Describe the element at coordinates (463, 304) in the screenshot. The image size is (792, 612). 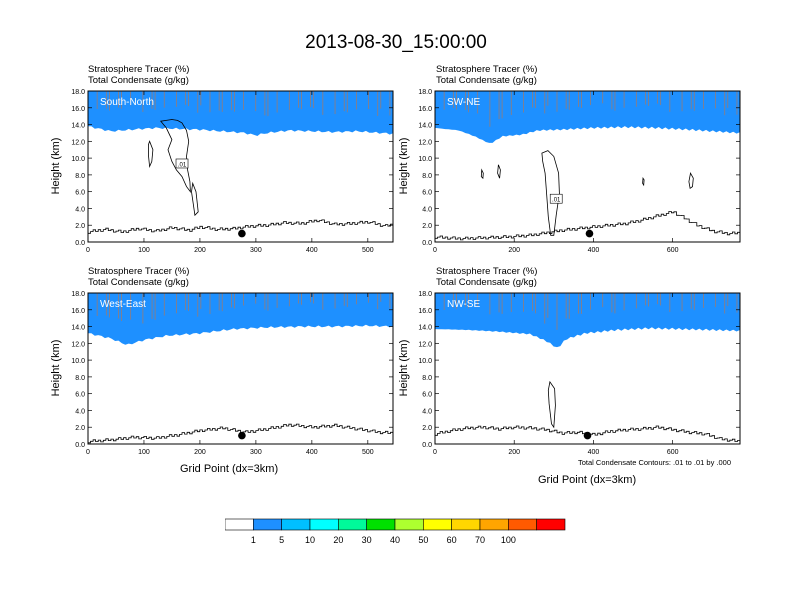
I see `panel-title: NW-SE` at that location.